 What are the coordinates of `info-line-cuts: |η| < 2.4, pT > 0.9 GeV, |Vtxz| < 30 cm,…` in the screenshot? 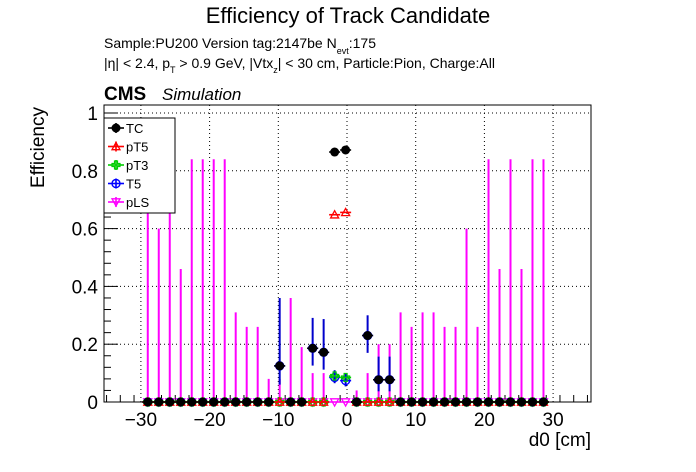 It's located at (299, 65).